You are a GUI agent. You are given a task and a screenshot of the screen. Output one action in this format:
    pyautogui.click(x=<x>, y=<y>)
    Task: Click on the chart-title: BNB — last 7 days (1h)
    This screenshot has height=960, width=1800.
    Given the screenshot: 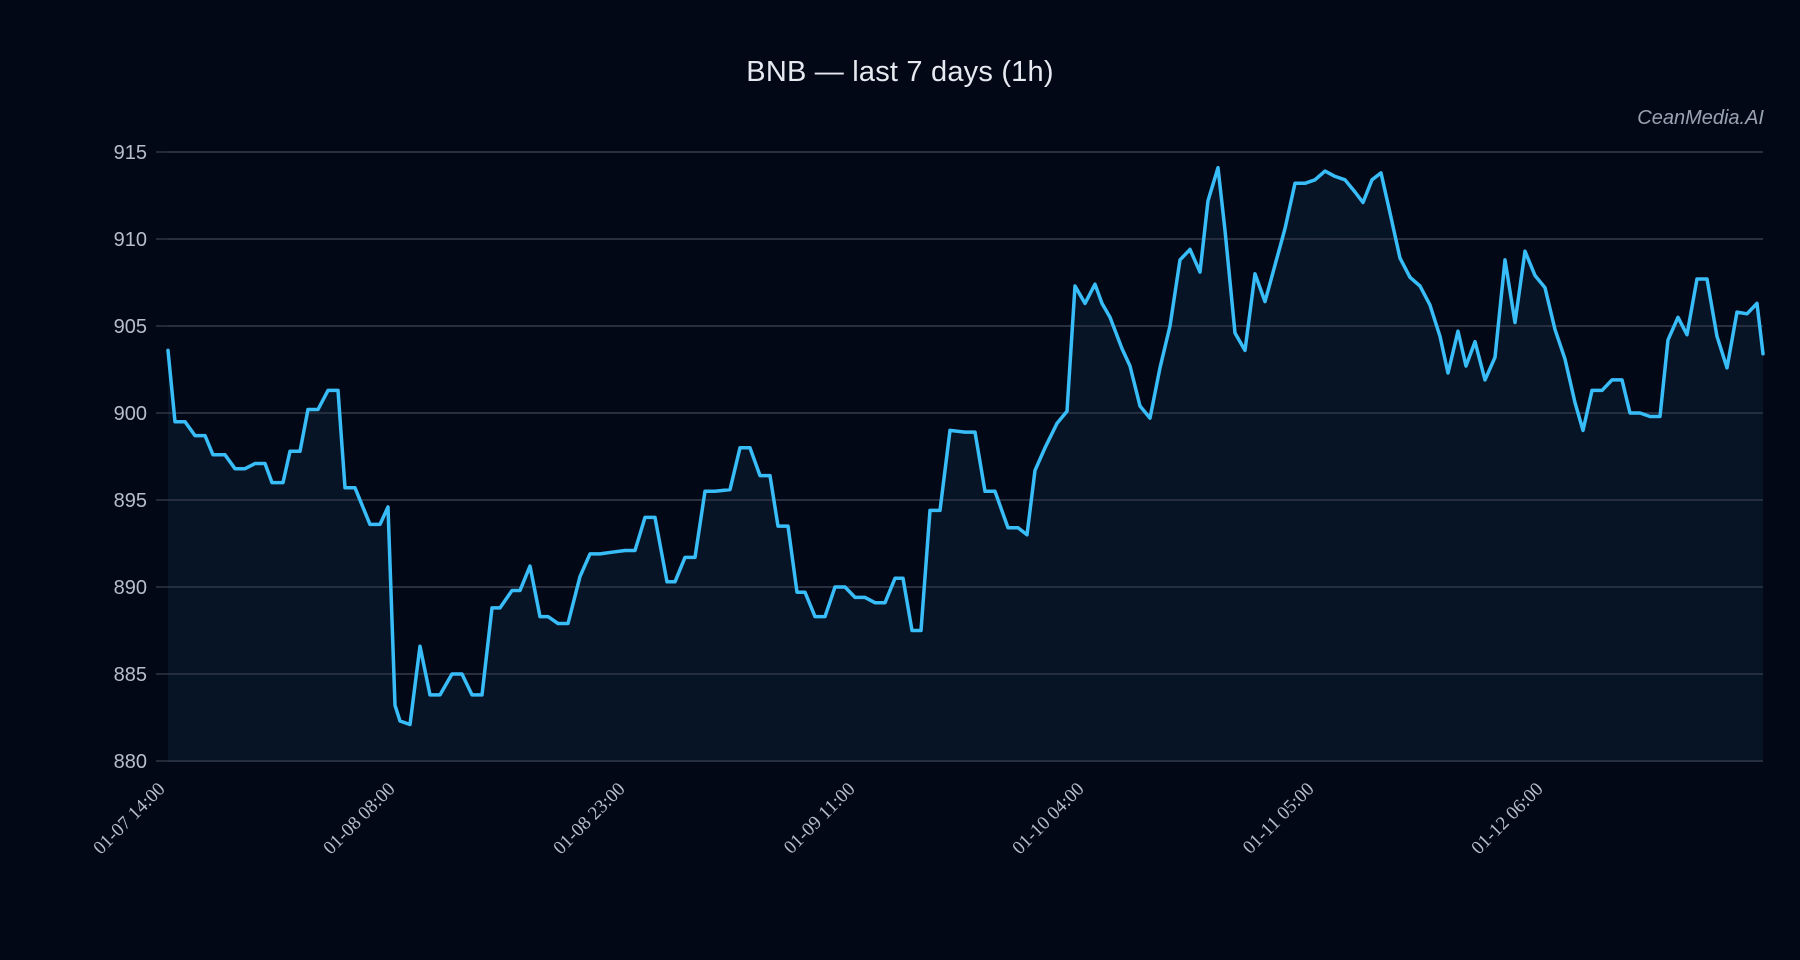 What is the action you would take?
    pyautogui.click(x=900, y=72)
    